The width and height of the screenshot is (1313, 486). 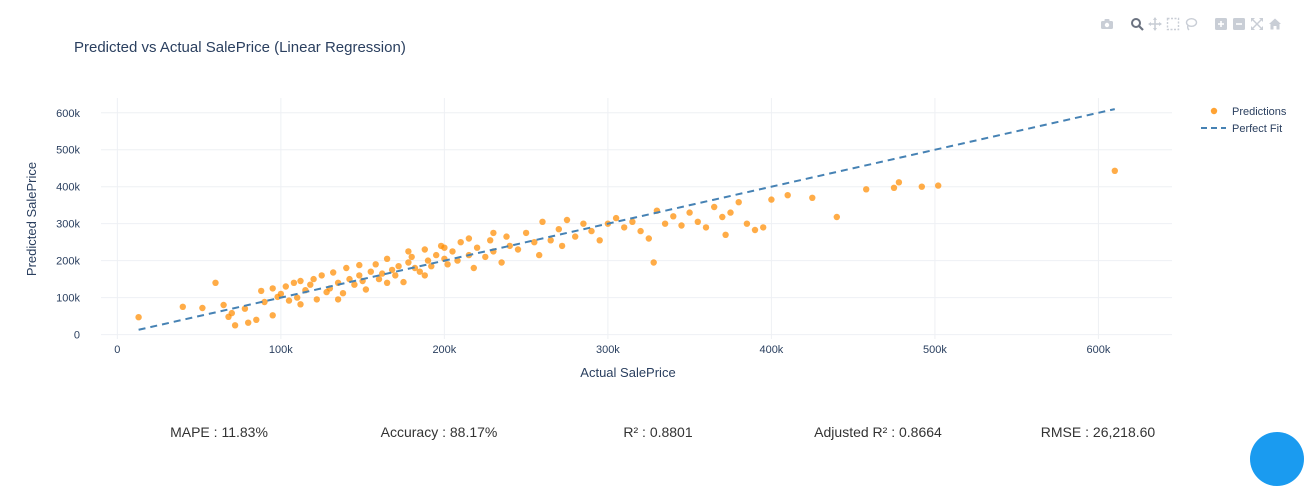 What do you see at coordinates (1259, 112) in the screenshot?
I see `legend-predictions-label: Predictions` at bounding box center [1259, 112].